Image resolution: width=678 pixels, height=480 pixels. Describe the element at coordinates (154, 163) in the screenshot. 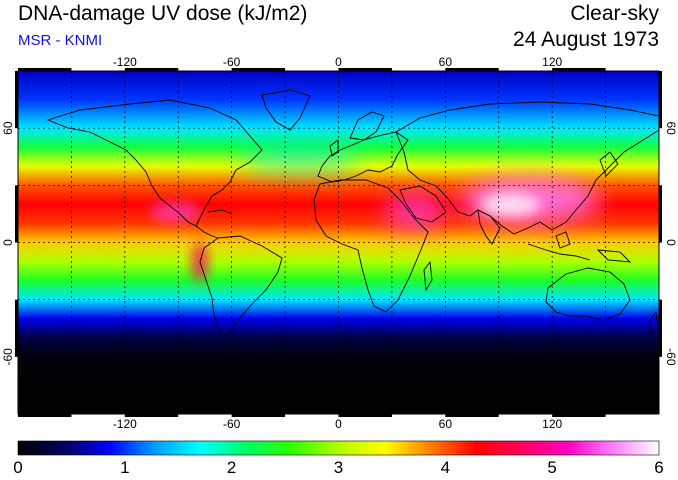

I see `coast-north-america` at that location.